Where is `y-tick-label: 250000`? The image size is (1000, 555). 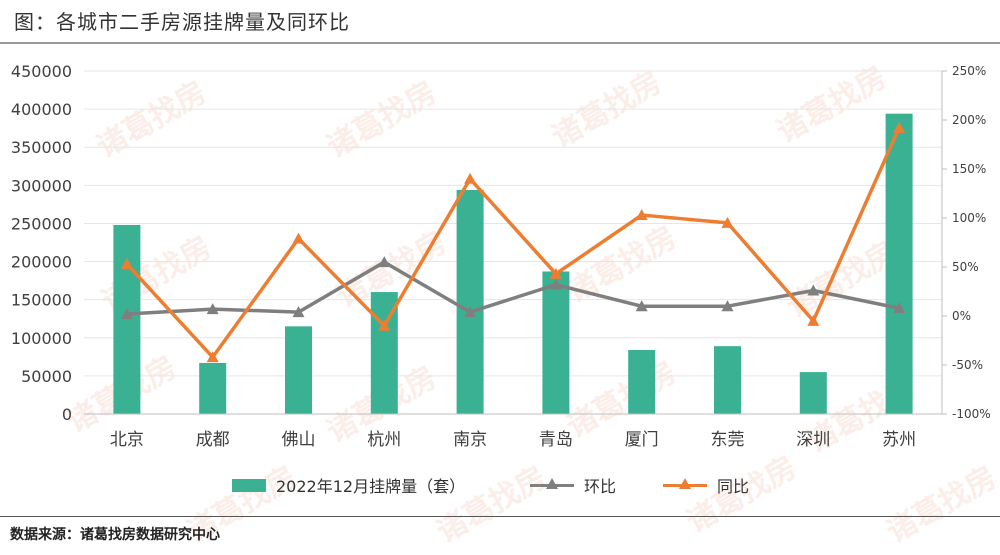
y-tick-label: 250000 is located at coordinates (41, 223).